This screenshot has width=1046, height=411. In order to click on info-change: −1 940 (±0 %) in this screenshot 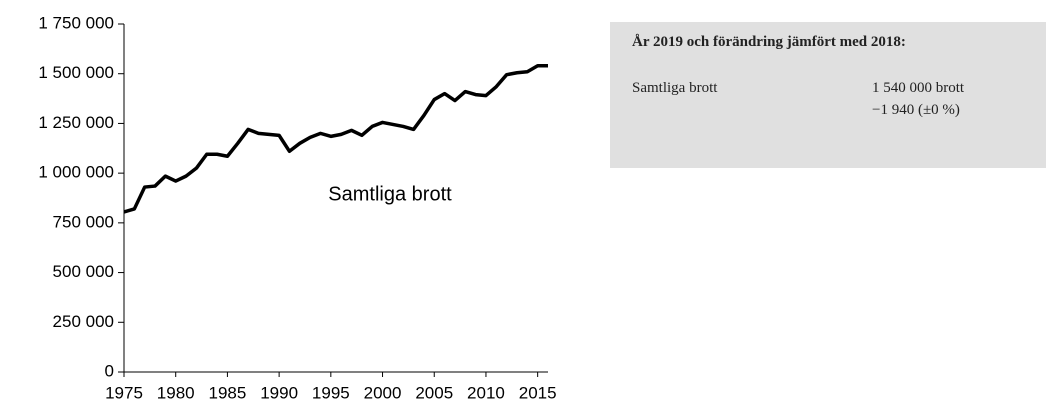, I will do `click(916, 110)`.